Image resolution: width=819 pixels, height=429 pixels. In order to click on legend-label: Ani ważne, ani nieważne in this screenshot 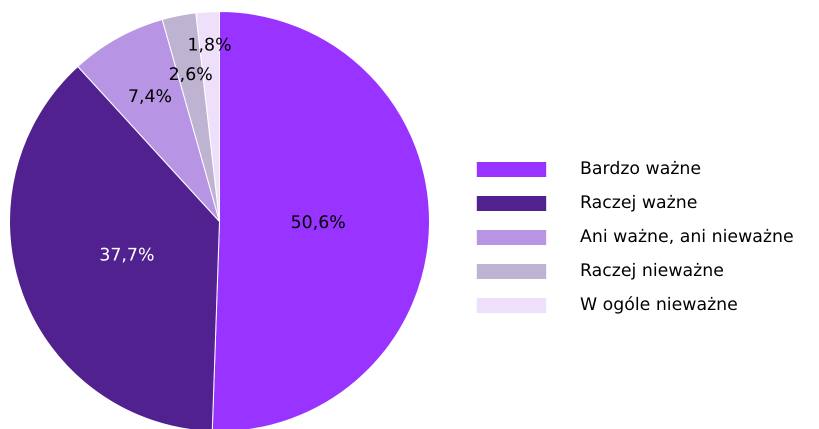, I will do `click(687, 237)`.